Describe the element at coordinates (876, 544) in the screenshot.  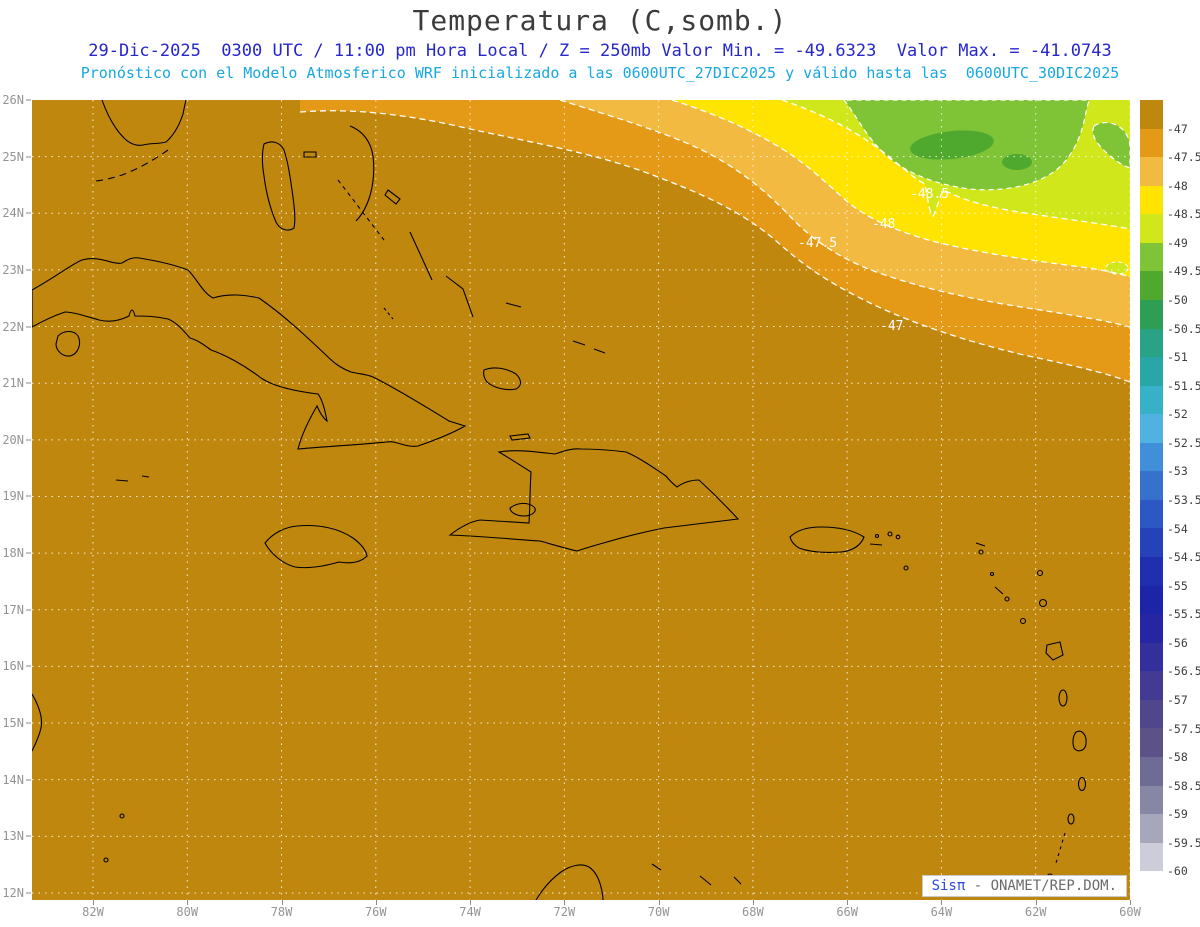
I see `coastline-vieques` at that location.